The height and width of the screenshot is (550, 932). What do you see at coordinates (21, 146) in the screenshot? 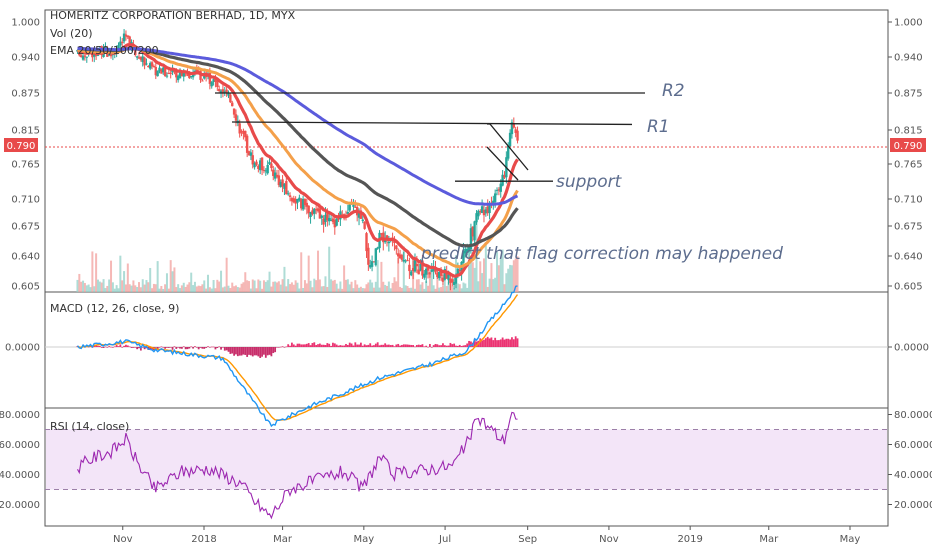
I see `last-price-left: 0.790` at bounding box center [21, 146].